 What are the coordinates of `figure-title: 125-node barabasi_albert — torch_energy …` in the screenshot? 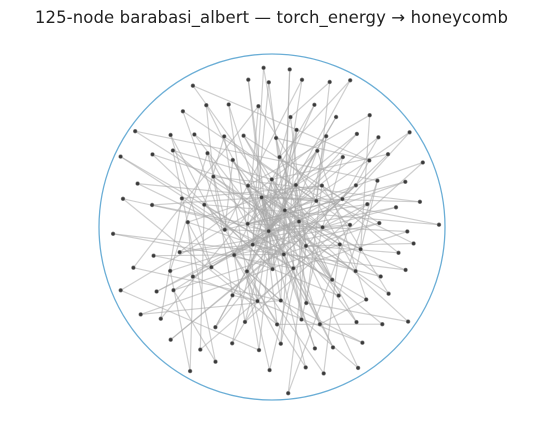 It's located at (271, 17).